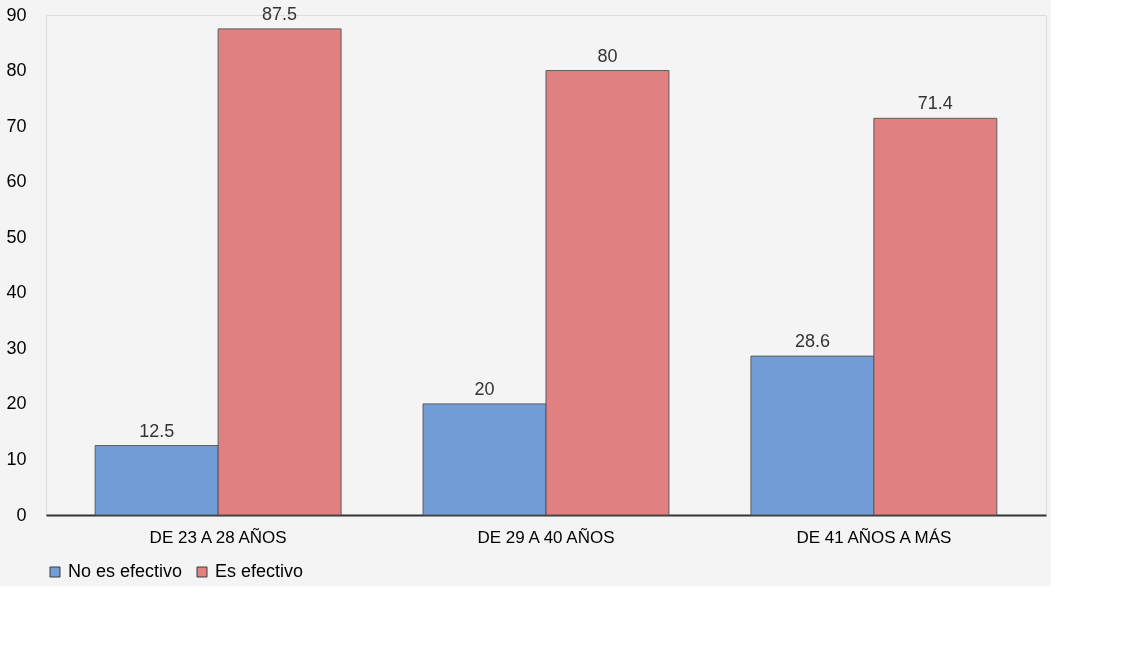 The width and height of the screenshot is (1133, 666). I want to click on y-tick-label: 40, so click(16, 292).